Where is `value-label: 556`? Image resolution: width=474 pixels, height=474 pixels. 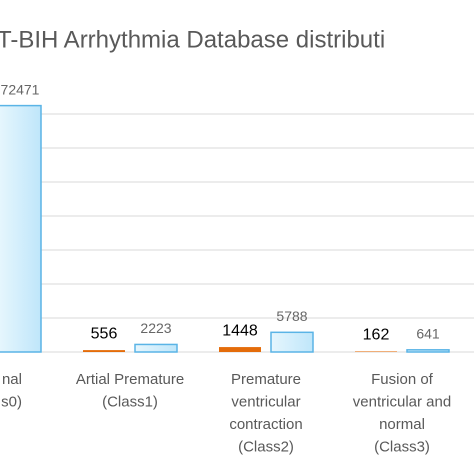 value-label: 556 is located at coordinates (104, 333).